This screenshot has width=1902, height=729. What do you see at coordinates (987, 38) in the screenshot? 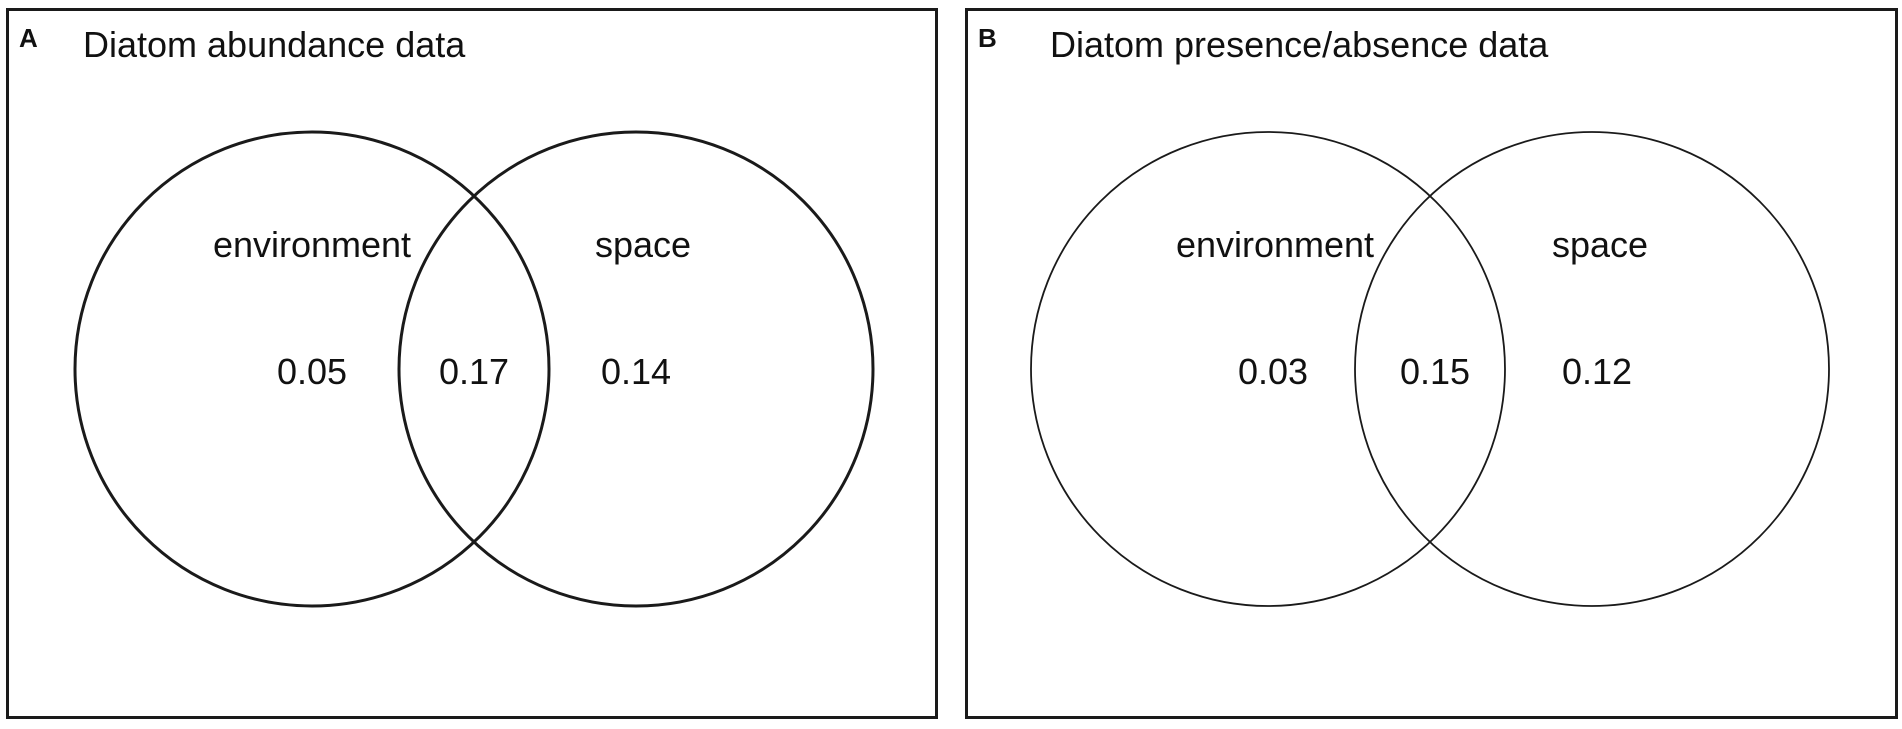
I see `panel-letter: B` at bounding box center [987, 38].